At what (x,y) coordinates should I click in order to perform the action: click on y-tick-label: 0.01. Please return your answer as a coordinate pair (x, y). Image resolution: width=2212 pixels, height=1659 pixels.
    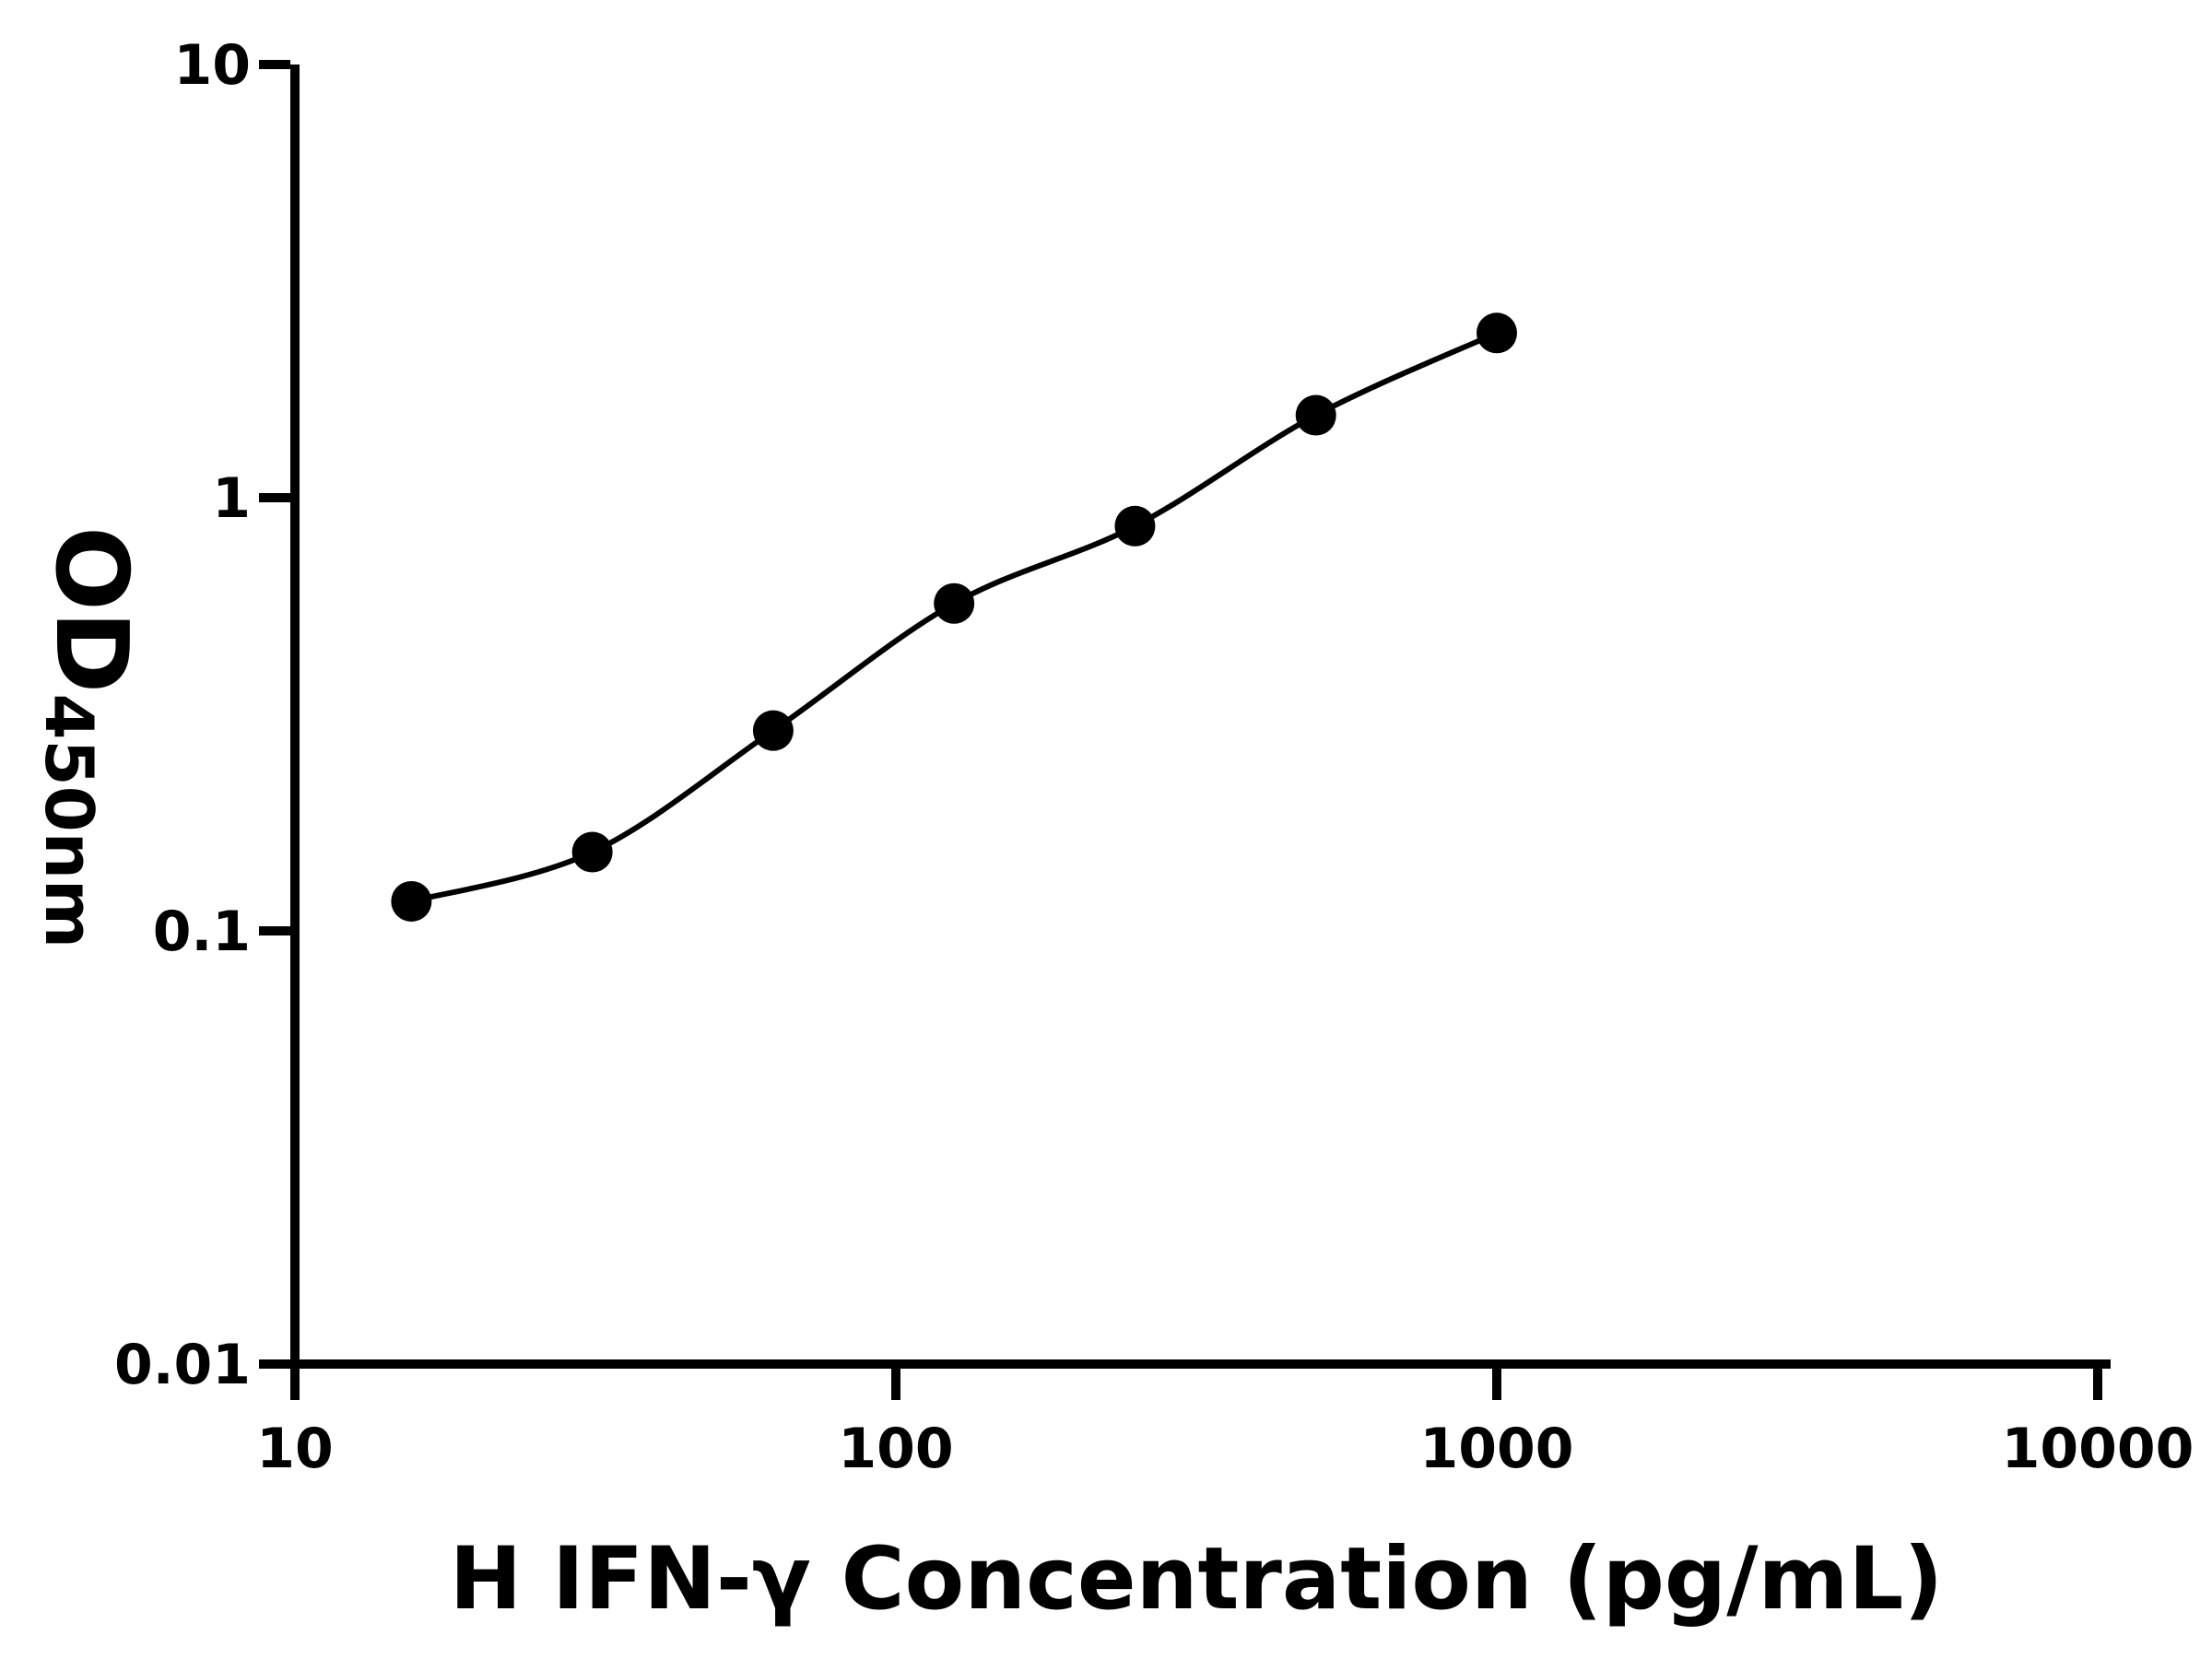
    Looking at the image, I should click on (182, 1365).